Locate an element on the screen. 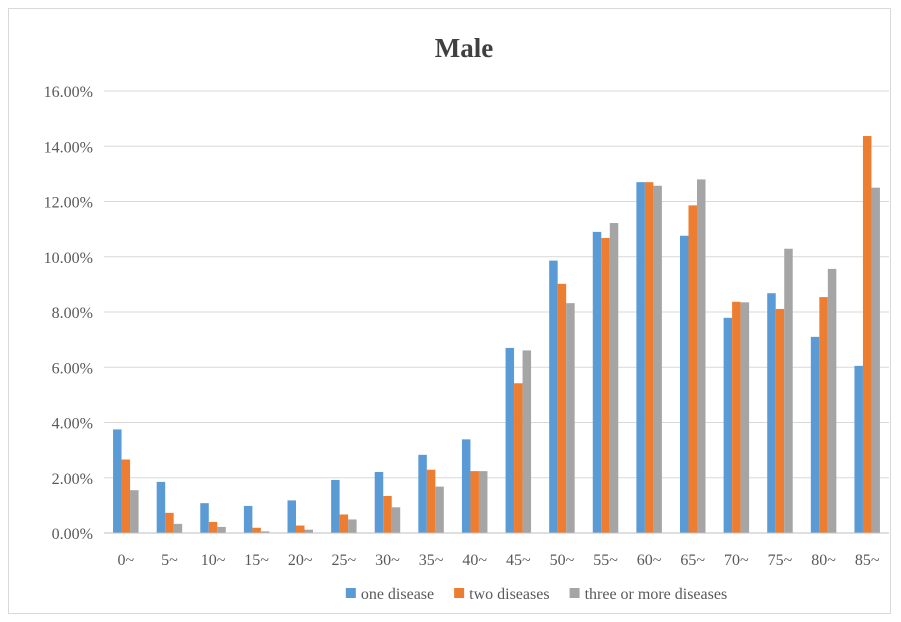  x-tick-label: 5~ is located at coordinates (169, 560).